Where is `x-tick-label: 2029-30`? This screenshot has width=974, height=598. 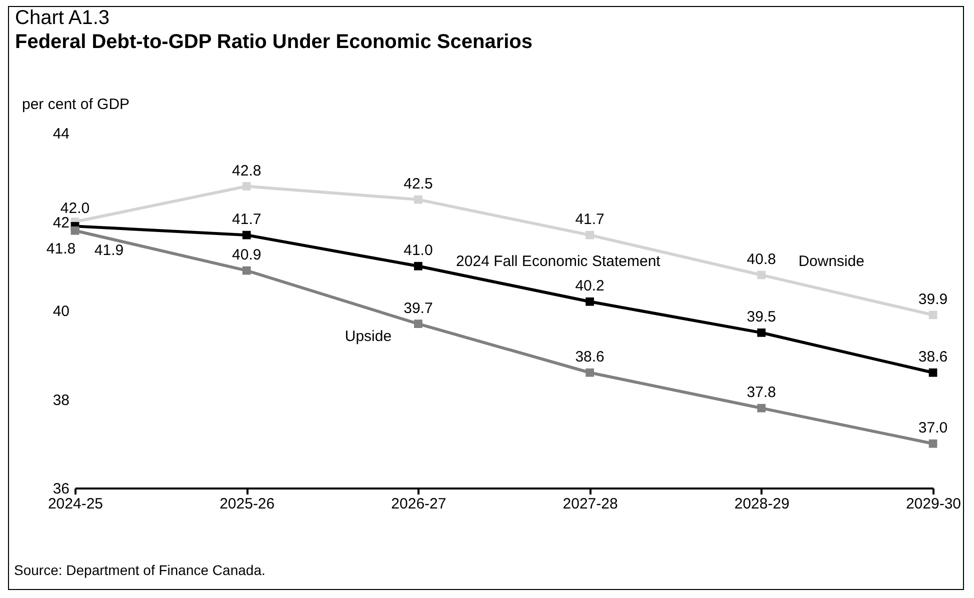
x-tick-label: 2029-30 is located at coordinates (934, 504).